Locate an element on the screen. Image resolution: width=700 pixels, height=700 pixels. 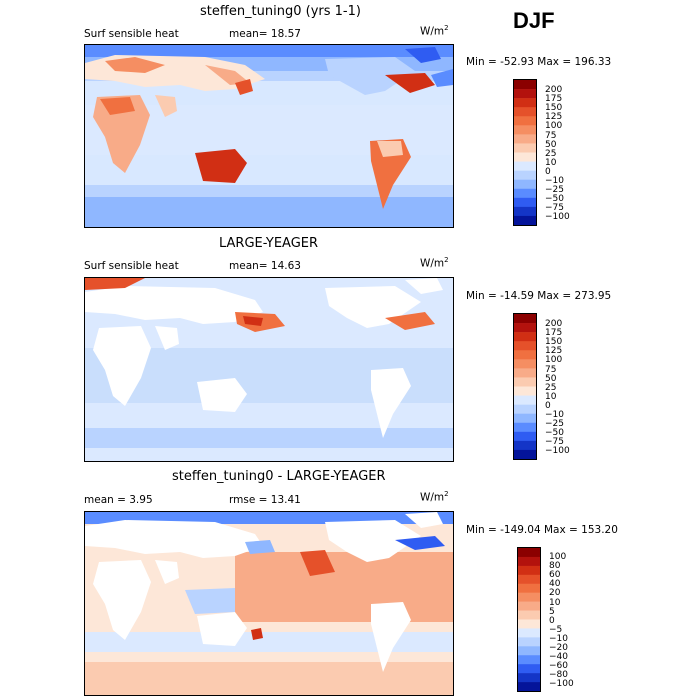
panel-1-map is located at coordinates (269, 136).